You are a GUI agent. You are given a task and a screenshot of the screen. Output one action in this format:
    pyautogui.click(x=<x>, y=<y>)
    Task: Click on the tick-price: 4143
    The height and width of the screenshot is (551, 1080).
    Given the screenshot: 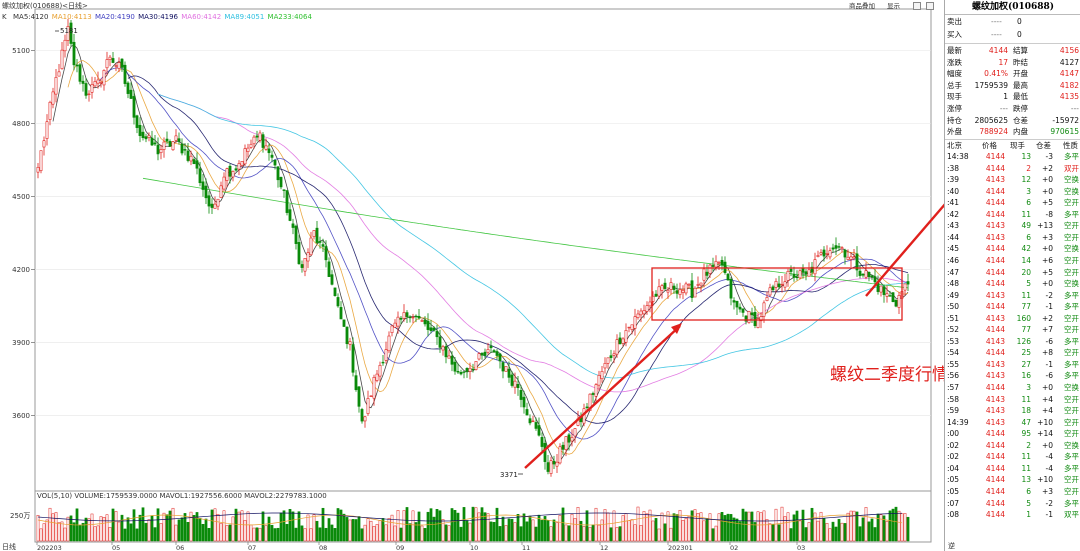 What is the action you would take?
    pyautogui.click(x=995, y=411)
    